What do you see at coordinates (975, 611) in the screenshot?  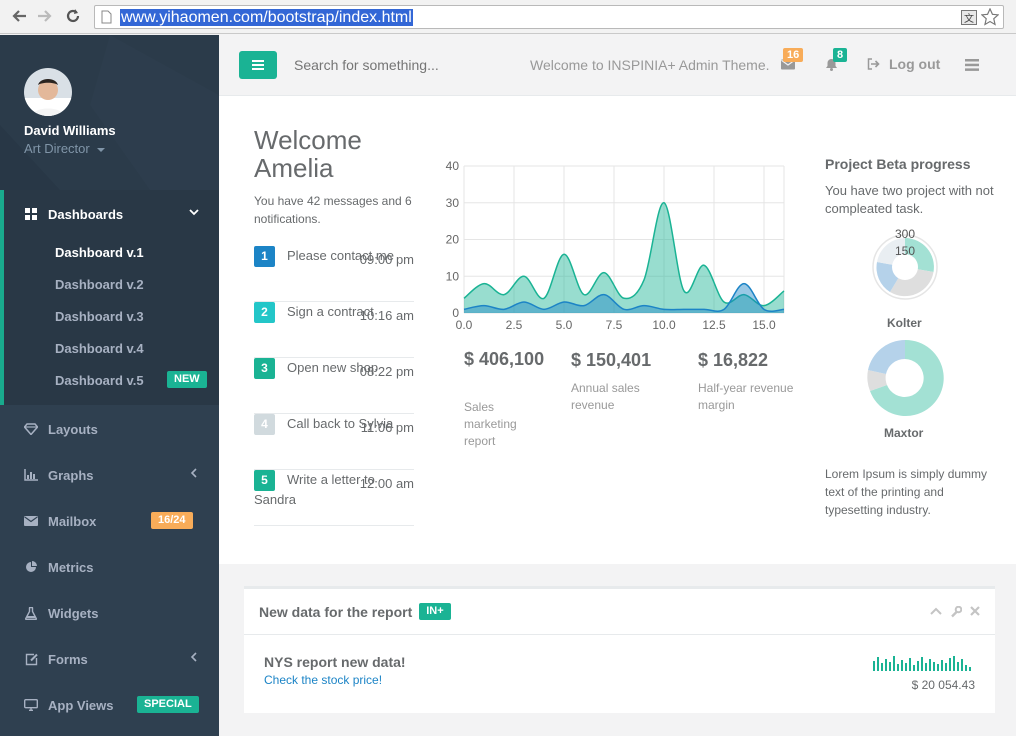 I see `close-icon` at bounding box center [975, 611].